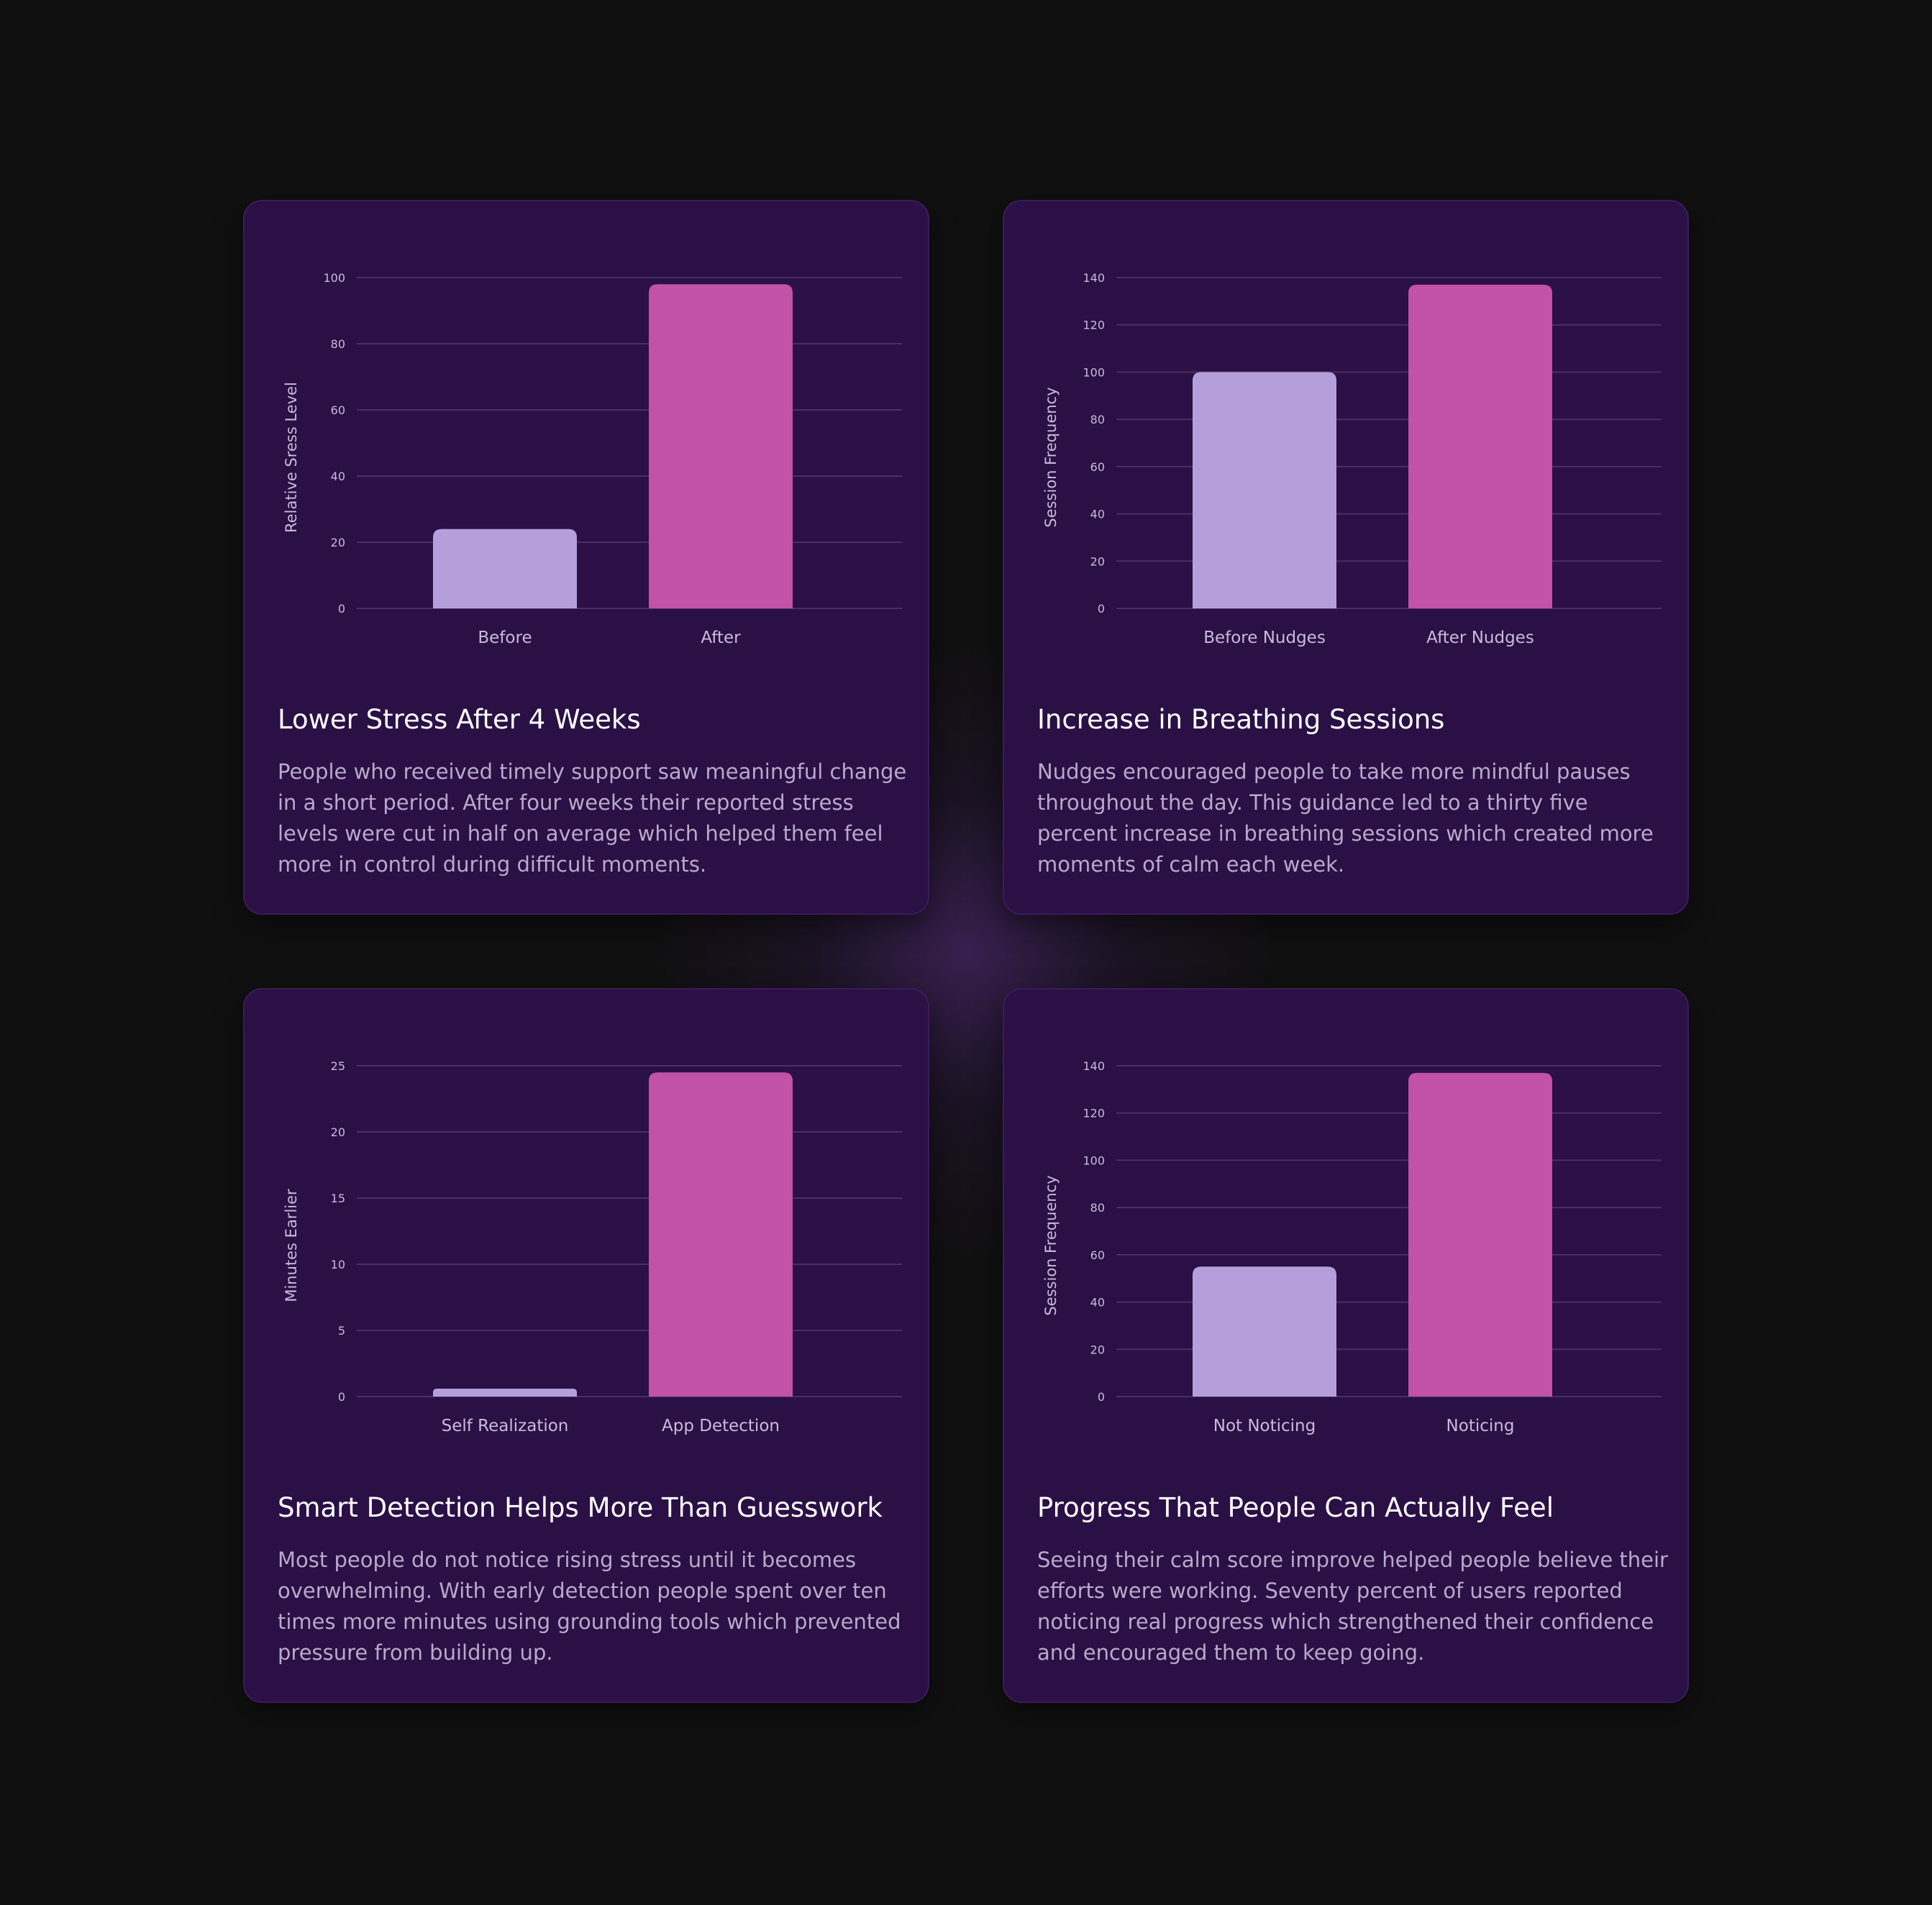 The height and width of the screenshot is (1905, 1932). I want to click on bar-not-noticing, so click(1264, 1331).